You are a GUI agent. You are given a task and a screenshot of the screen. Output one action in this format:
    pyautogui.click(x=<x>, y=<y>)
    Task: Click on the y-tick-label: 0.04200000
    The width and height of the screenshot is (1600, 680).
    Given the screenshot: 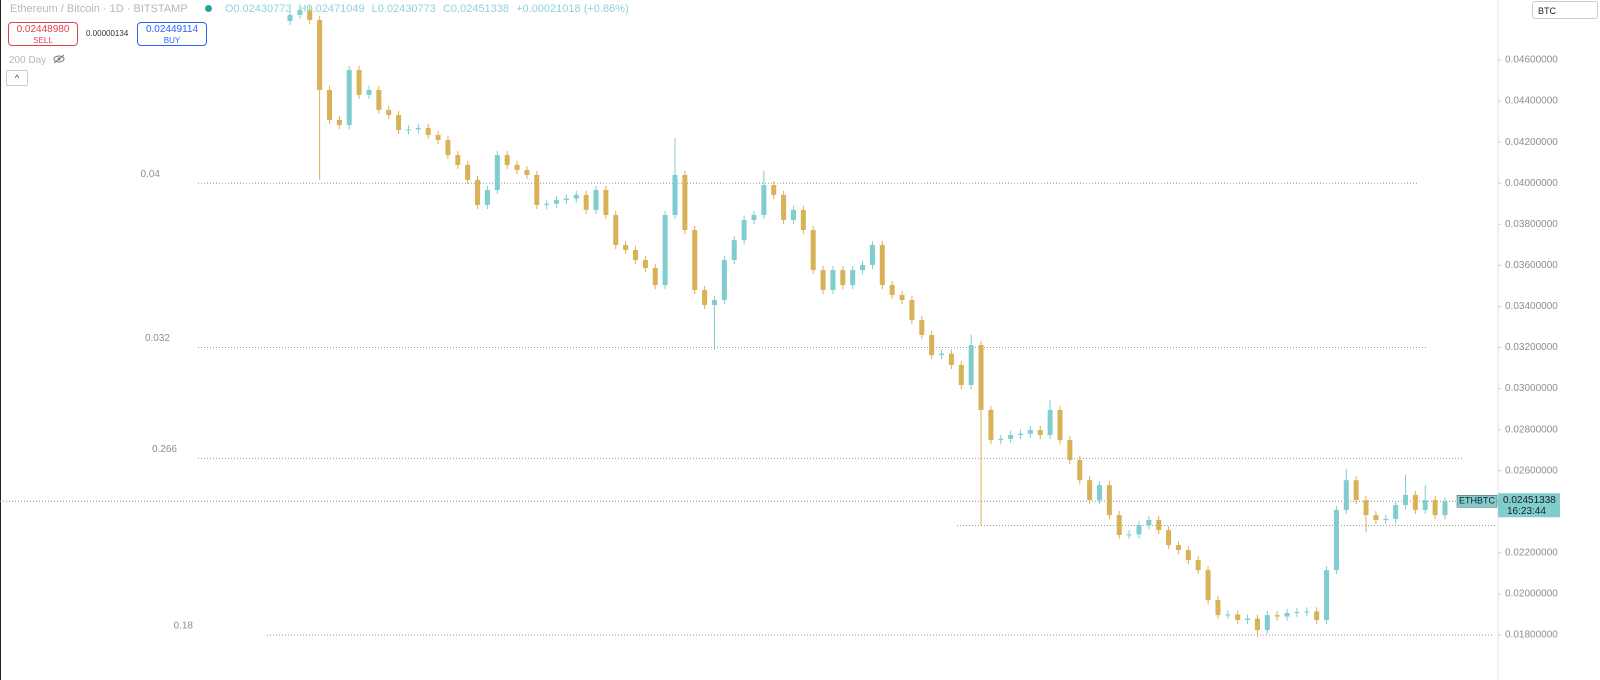 What is the action you would take?
    pyautogui.click(x=1531, y=142)
    